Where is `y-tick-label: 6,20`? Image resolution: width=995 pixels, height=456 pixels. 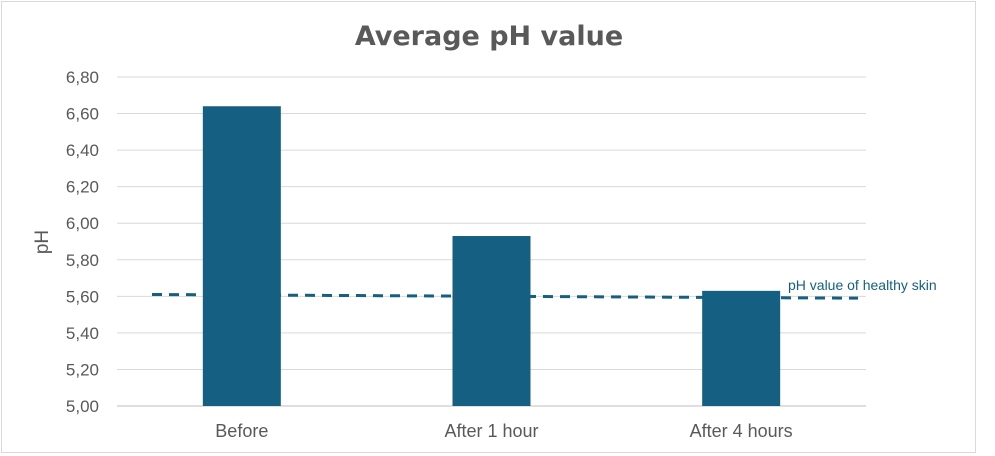 y-tick-label: 6,20 is located at coordinates (82, 187).